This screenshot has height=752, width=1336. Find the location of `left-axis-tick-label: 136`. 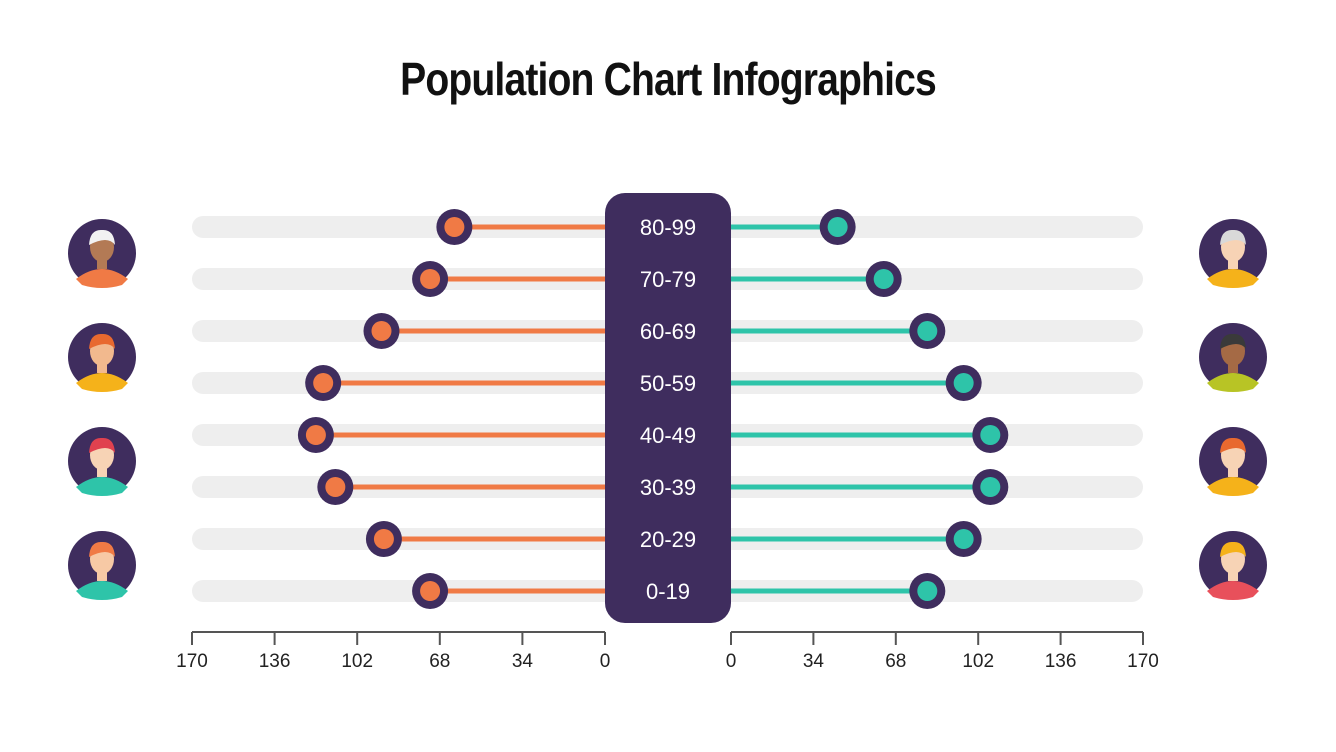

left-axis-tick-label: 136 is located at coordinates (275, 661).